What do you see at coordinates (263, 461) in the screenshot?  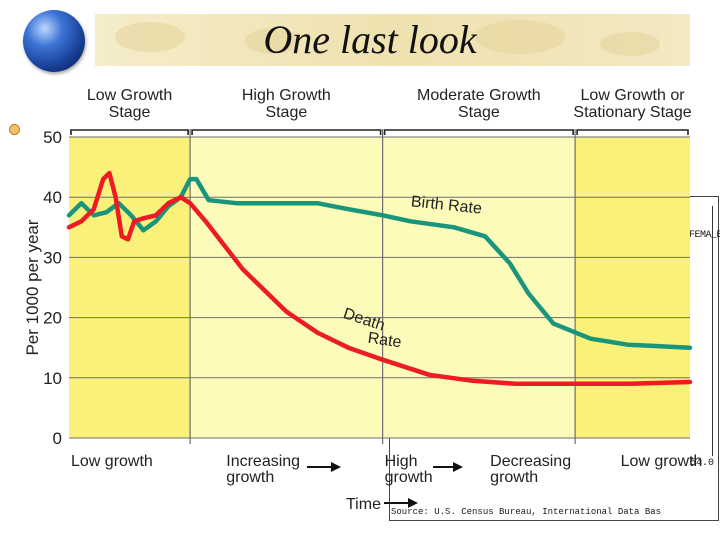 I see `growth-label-line1: Increasing` at bounding box center [263, 461].